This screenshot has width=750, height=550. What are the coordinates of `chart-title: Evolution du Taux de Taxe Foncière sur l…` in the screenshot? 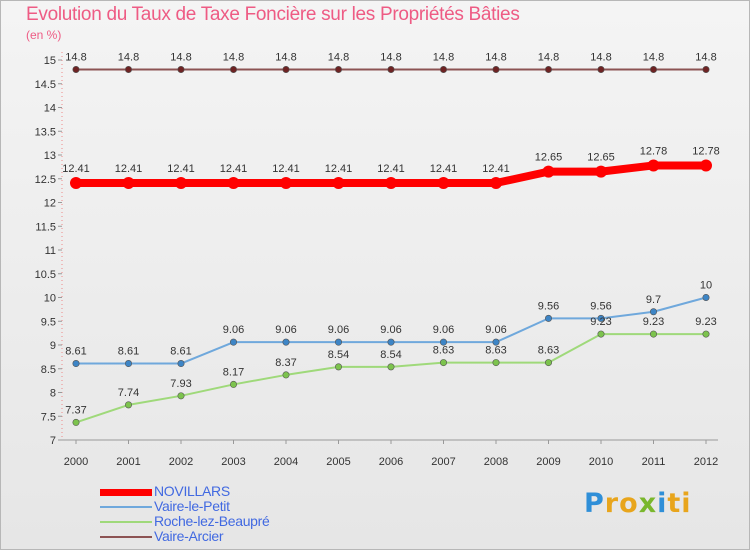 It's located at (273, 14).